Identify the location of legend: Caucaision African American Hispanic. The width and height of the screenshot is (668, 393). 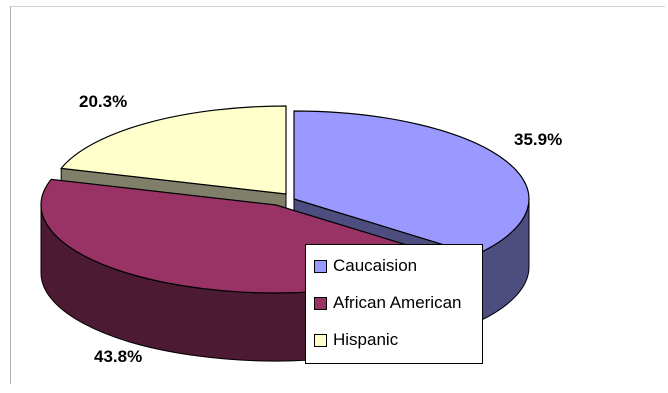
(394, 304).